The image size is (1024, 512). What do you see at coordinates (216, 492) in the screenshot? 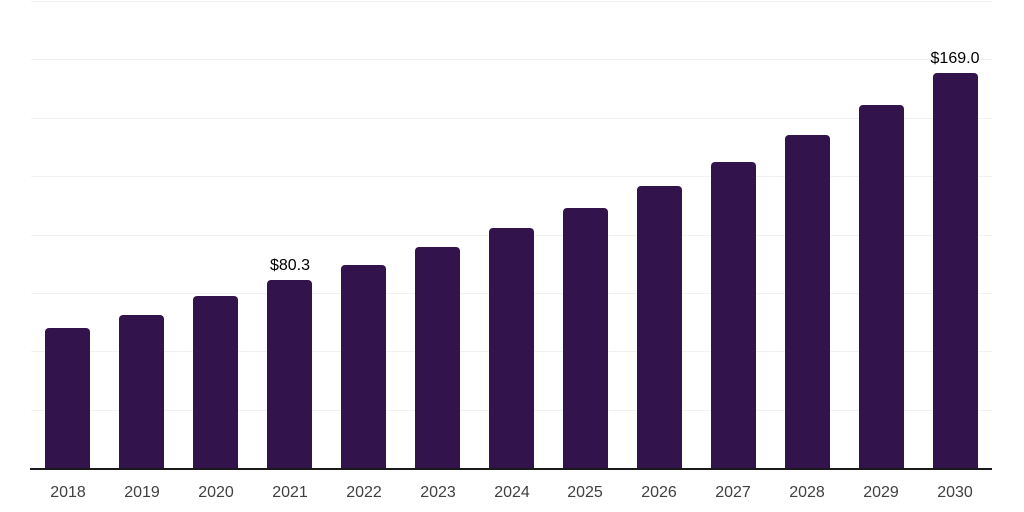
I see `x-tick-2020: 2020` at bounding box center [216, 492].